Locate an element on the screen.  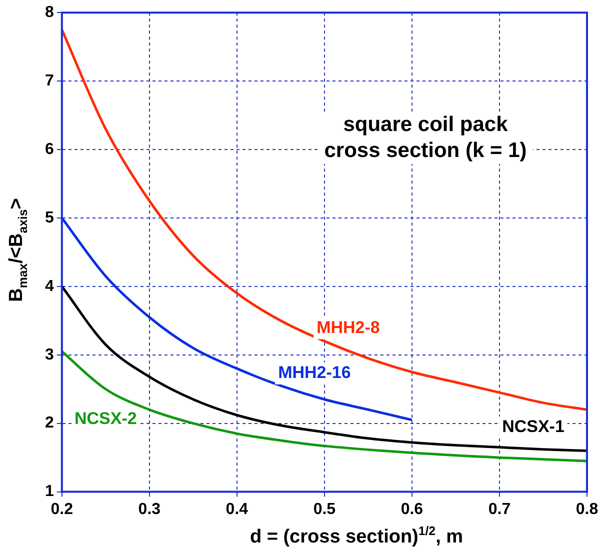
x-tick-label: 0.5 is located at coordinates (324, 509).